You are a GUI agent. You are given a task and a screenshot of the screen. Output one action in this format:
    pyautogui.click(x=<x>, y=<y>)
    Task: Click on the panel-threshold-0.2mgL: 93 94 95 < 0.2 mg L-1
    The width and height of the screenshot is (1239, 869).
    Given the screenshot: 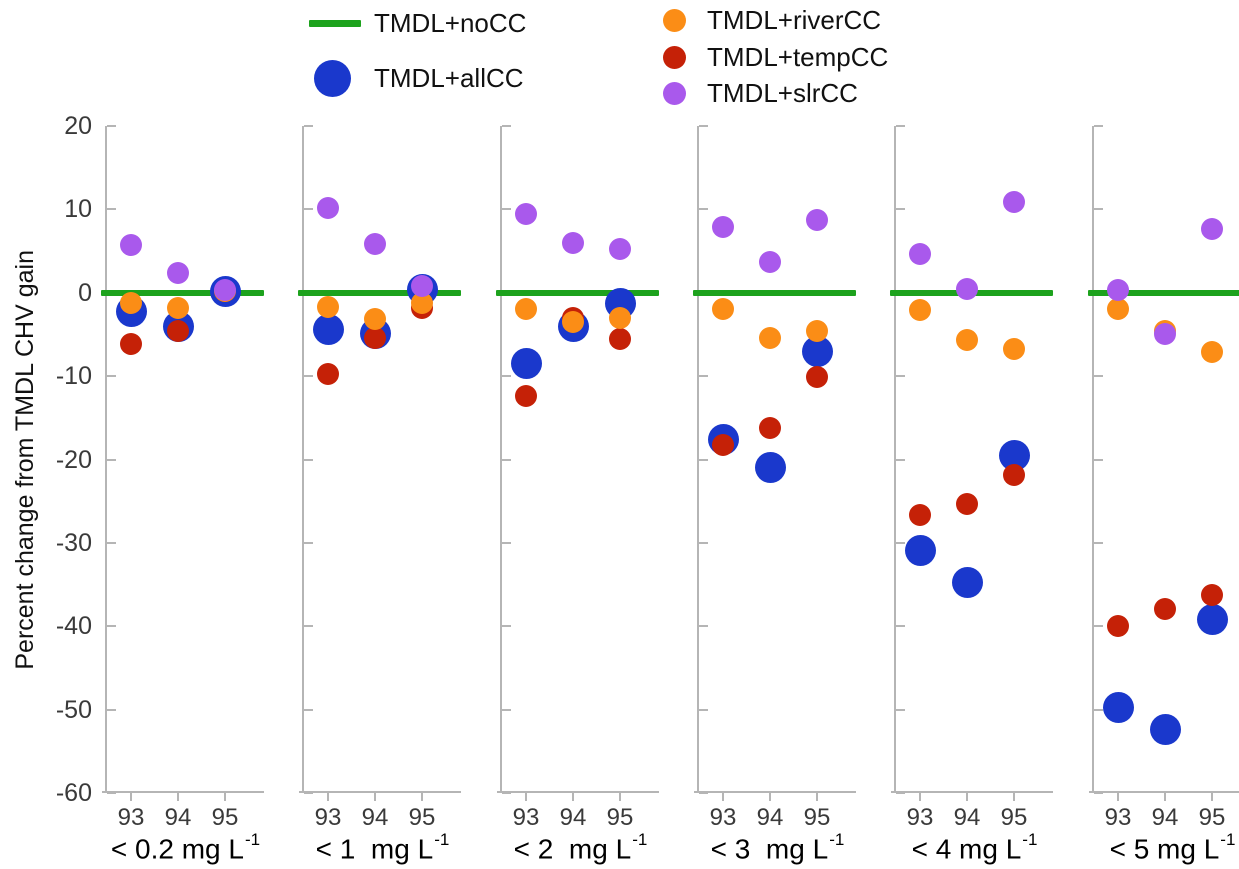 What is the action you would take?
    pyautogui.click(x=183, y=497)
    